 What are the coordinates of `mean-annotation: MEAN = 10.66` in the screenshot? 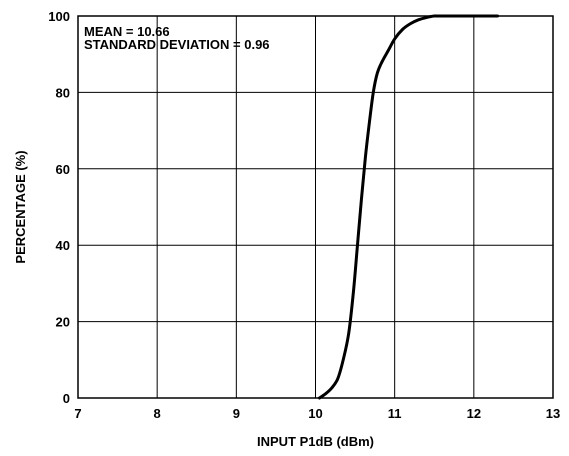 It's located at (127, 31).